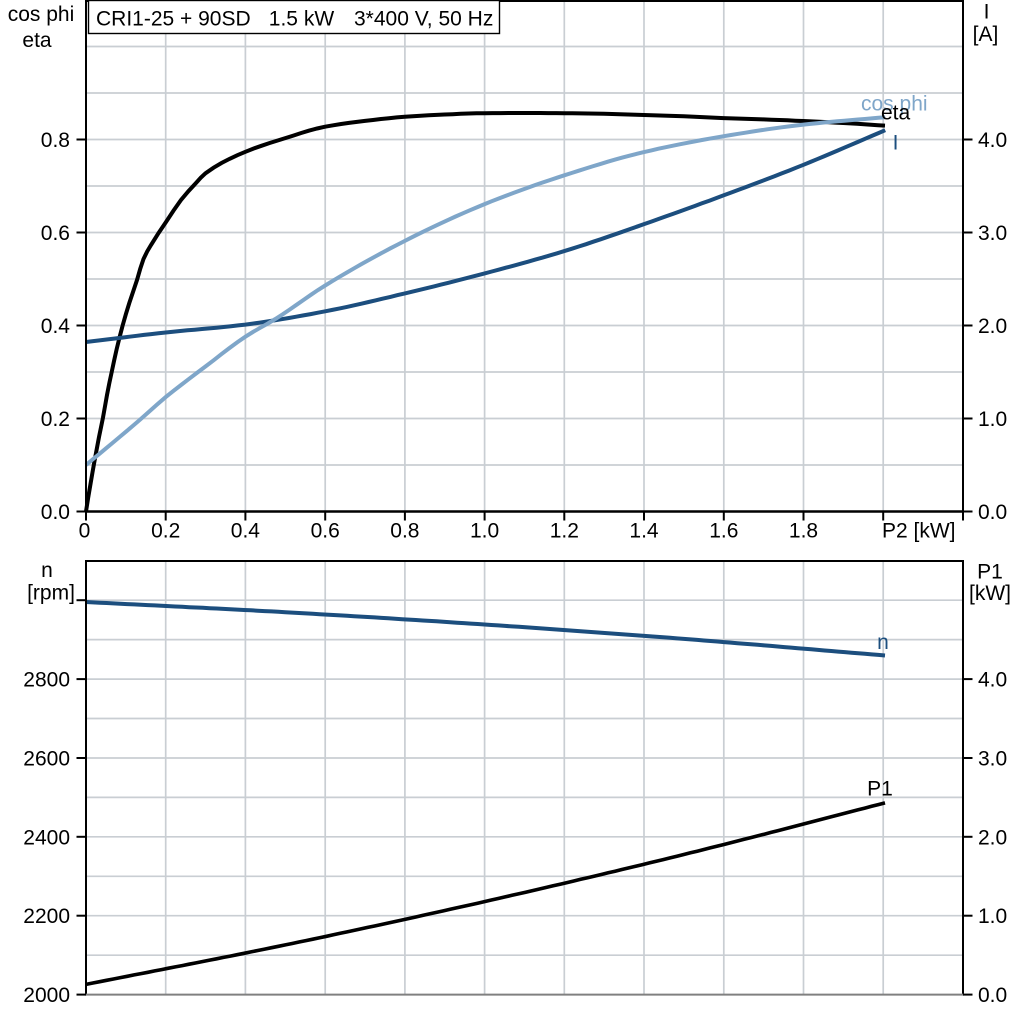 Image resolution: width=1024 pixels, height=1029 pixels. I want to click on svg-text: [kW], so click(990, 593).